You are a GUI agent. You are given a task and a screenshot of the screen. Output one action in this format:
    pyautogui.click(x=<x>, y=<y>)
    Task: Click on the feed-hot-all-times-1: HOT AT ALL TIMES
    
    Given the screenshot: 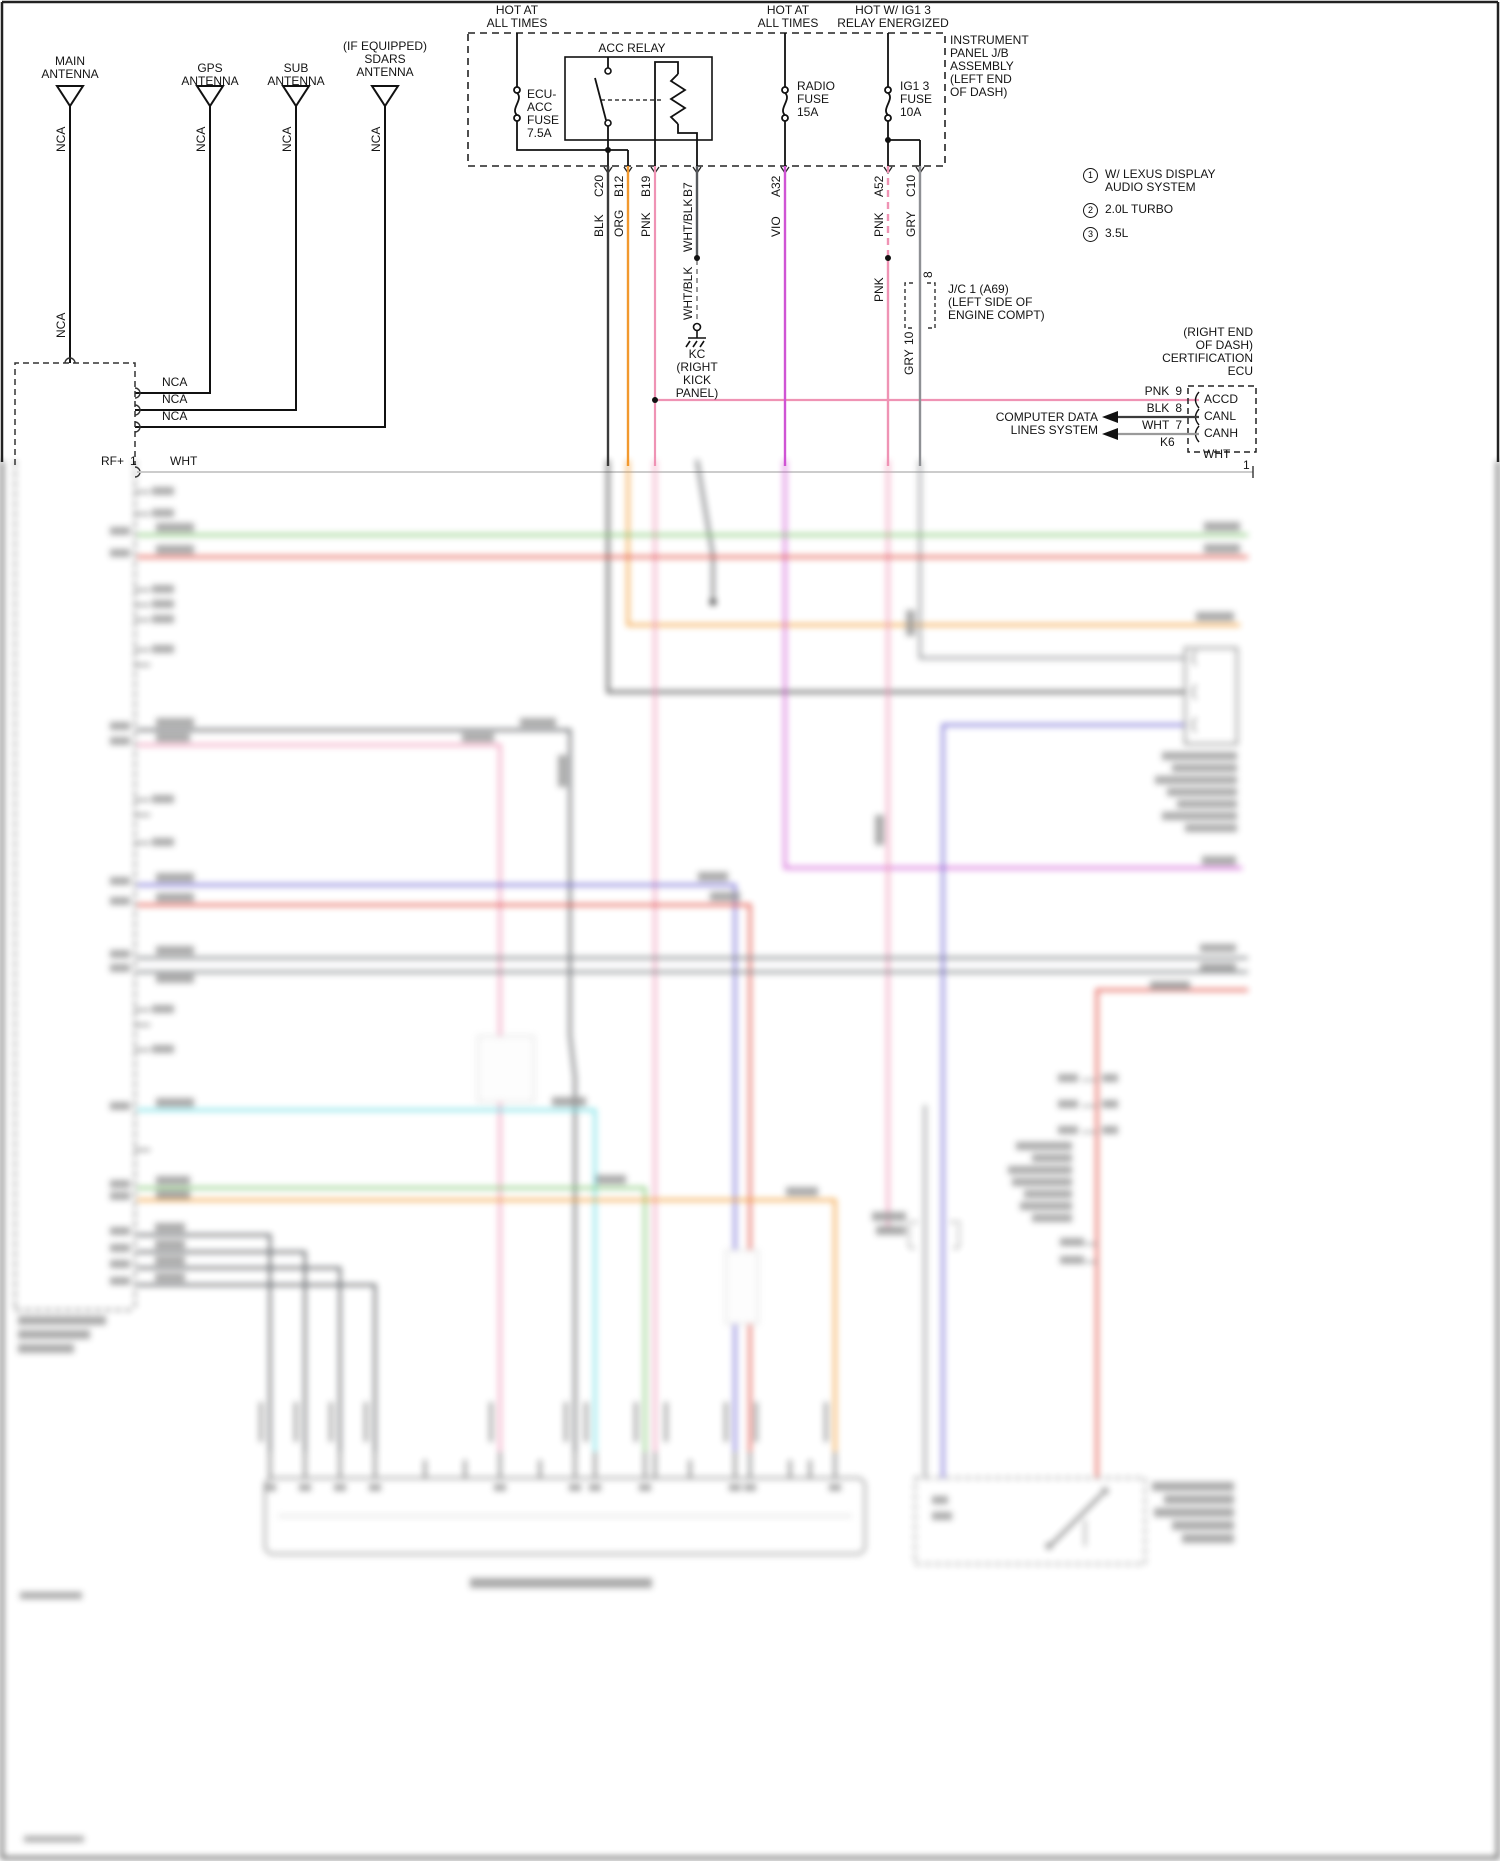 What is the action you would take?
    pyautogui.click(x=517, y=16)
    